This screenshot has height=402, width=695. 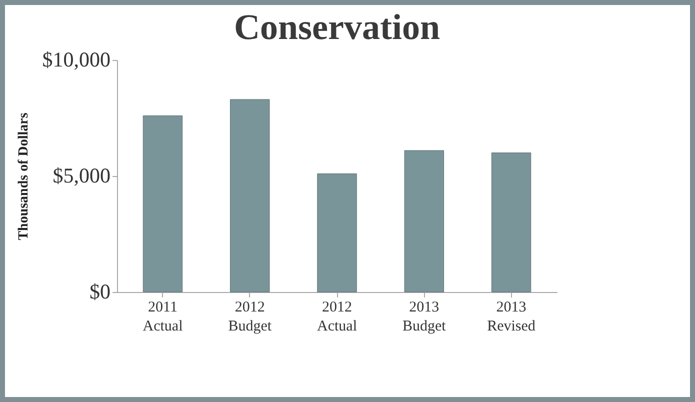 What do you see at coordinates (337, 317) in the screenshot?
I see `x-tick-label: 2012 Actual` at bounding box center [337, 317].